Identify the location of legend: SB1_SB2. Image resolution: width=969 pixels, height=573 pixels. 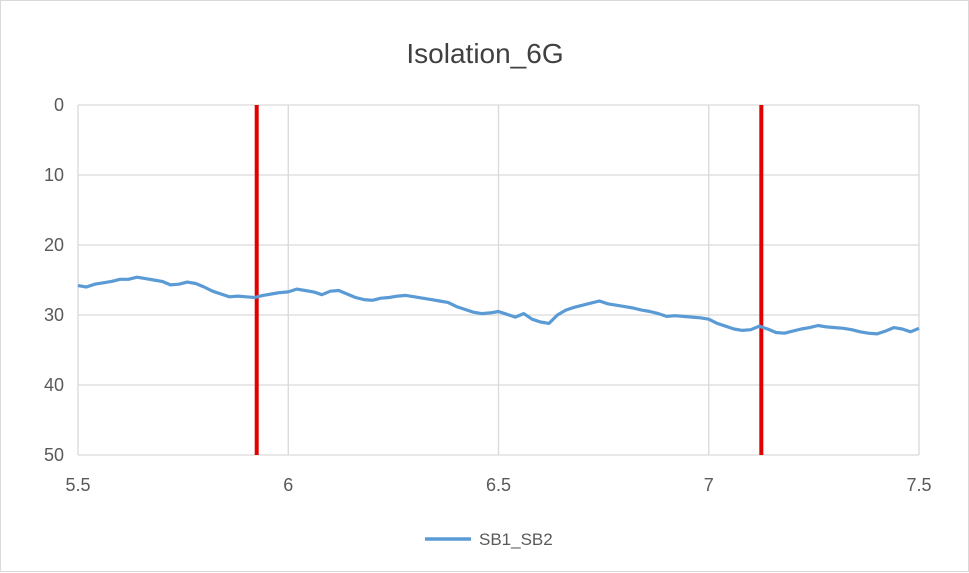
(489, 539).